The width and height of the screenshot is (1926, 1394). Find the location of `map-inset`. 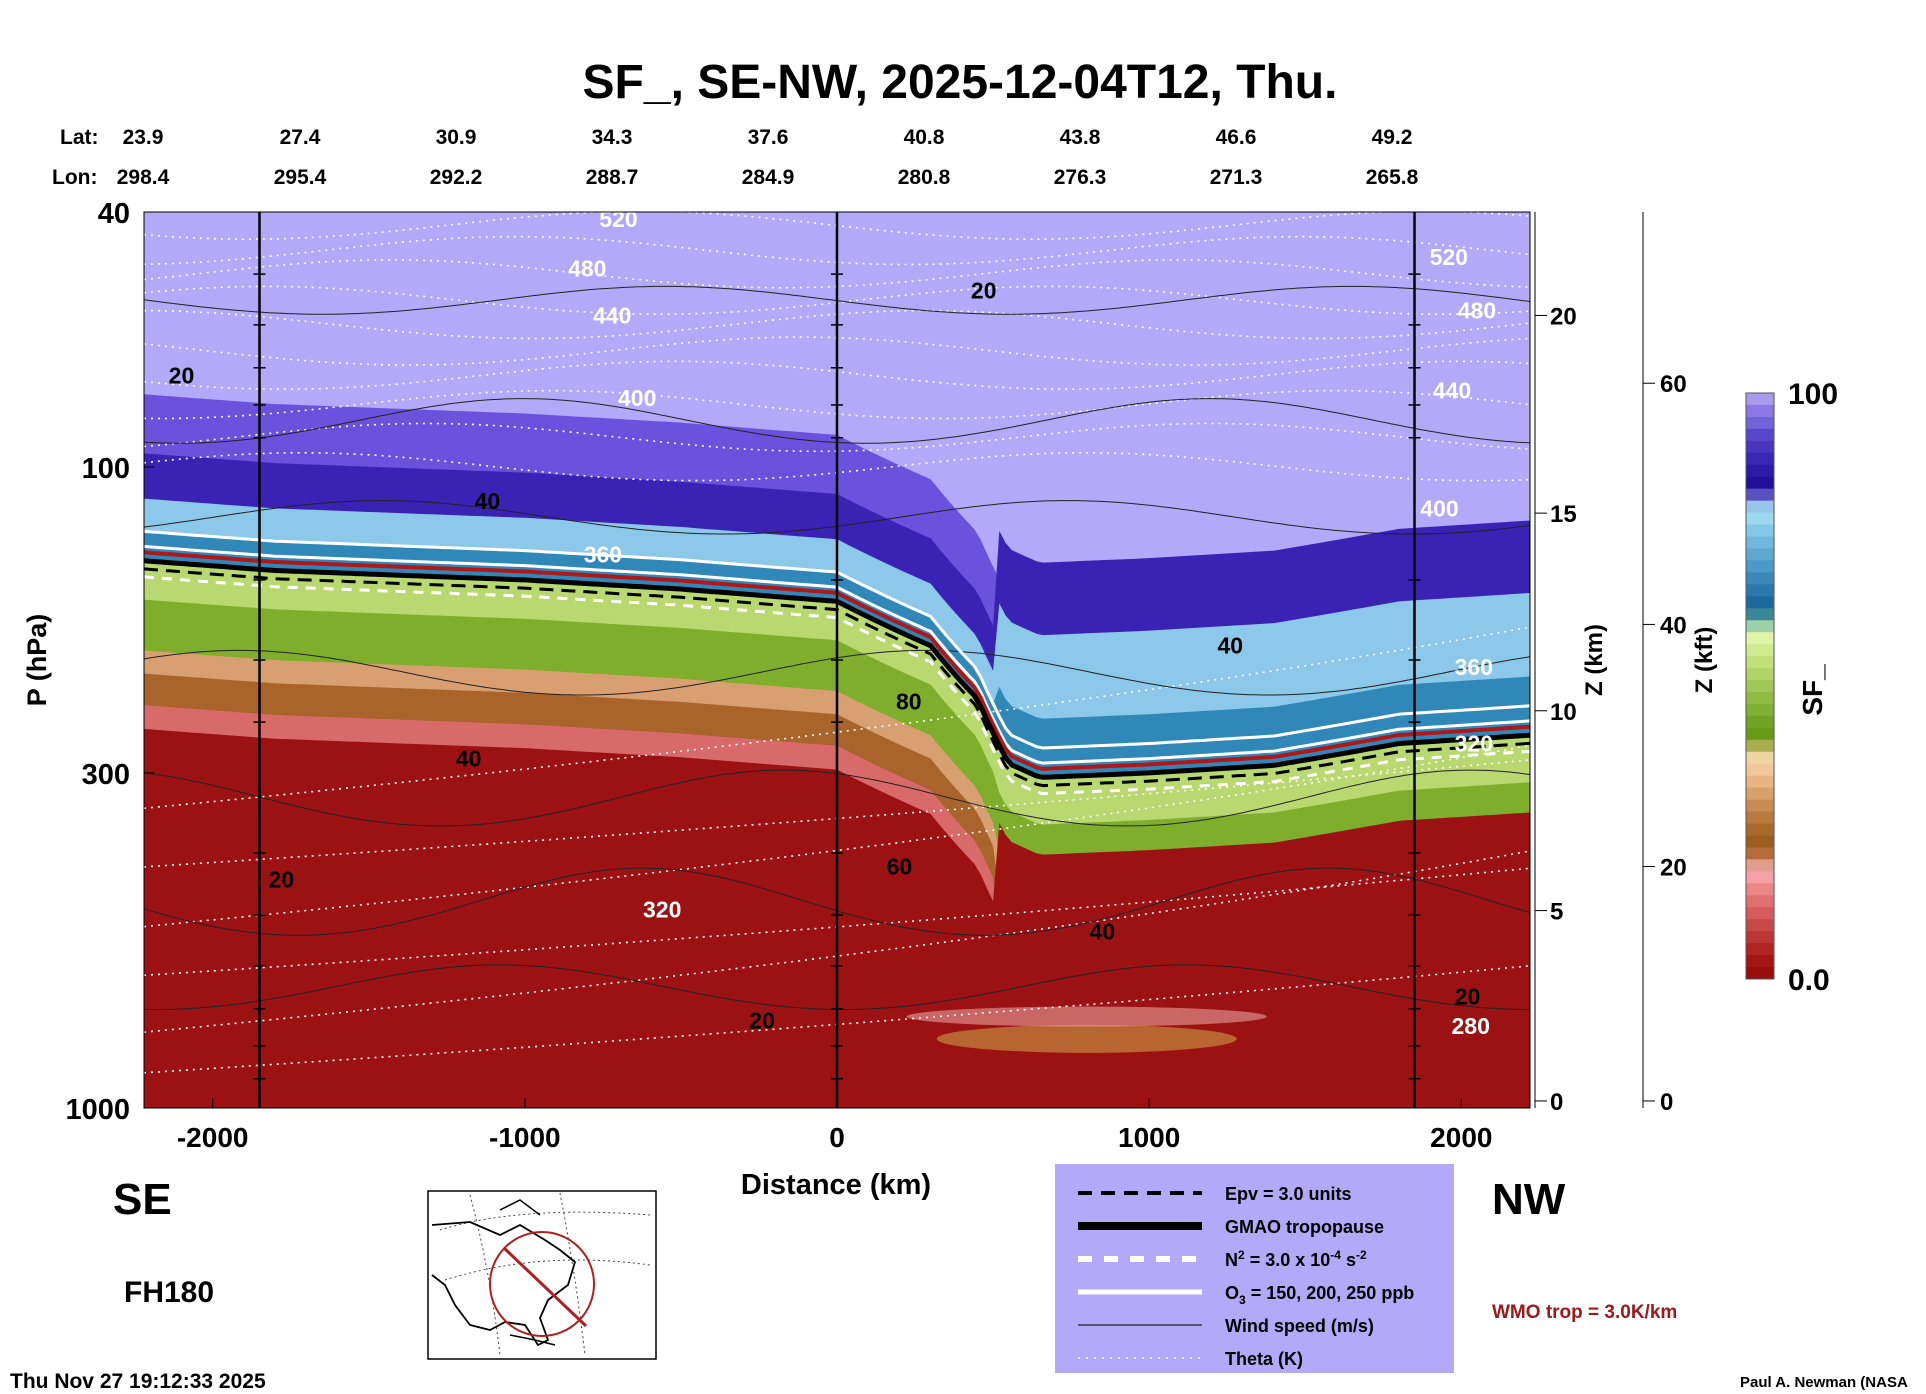

map-inset is located at coordinates (542, 1275).